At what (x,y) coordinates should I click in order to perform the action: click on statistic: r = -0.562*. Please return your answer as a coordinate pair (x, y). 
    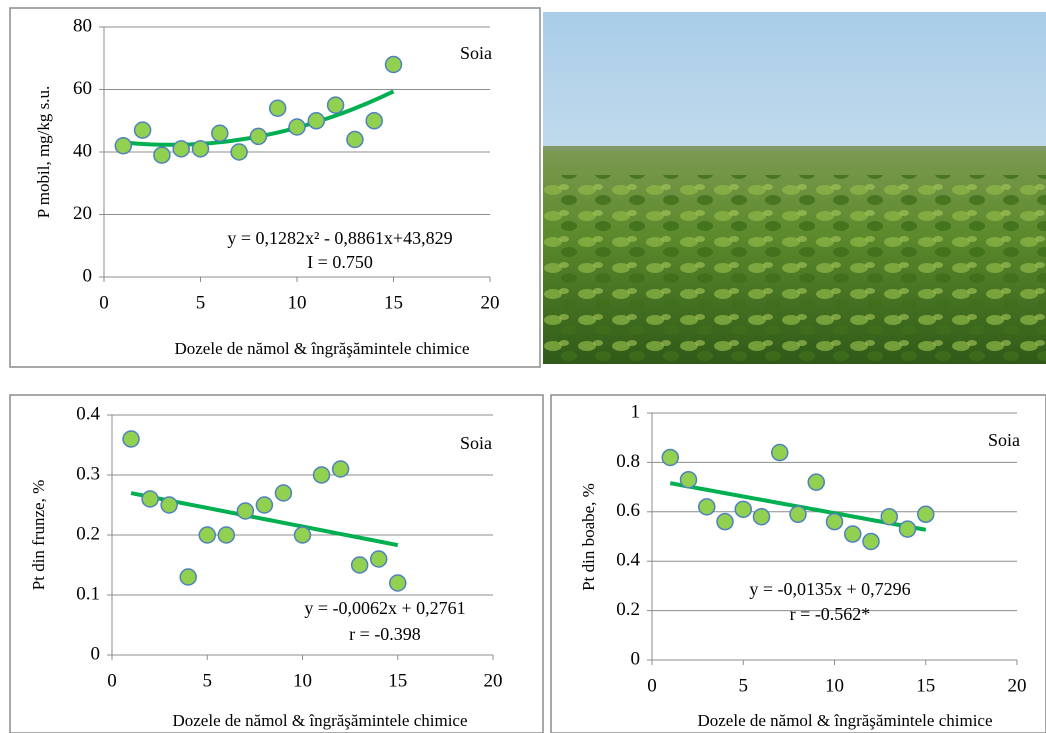
    Looking at the image, I should click on (830, 614).